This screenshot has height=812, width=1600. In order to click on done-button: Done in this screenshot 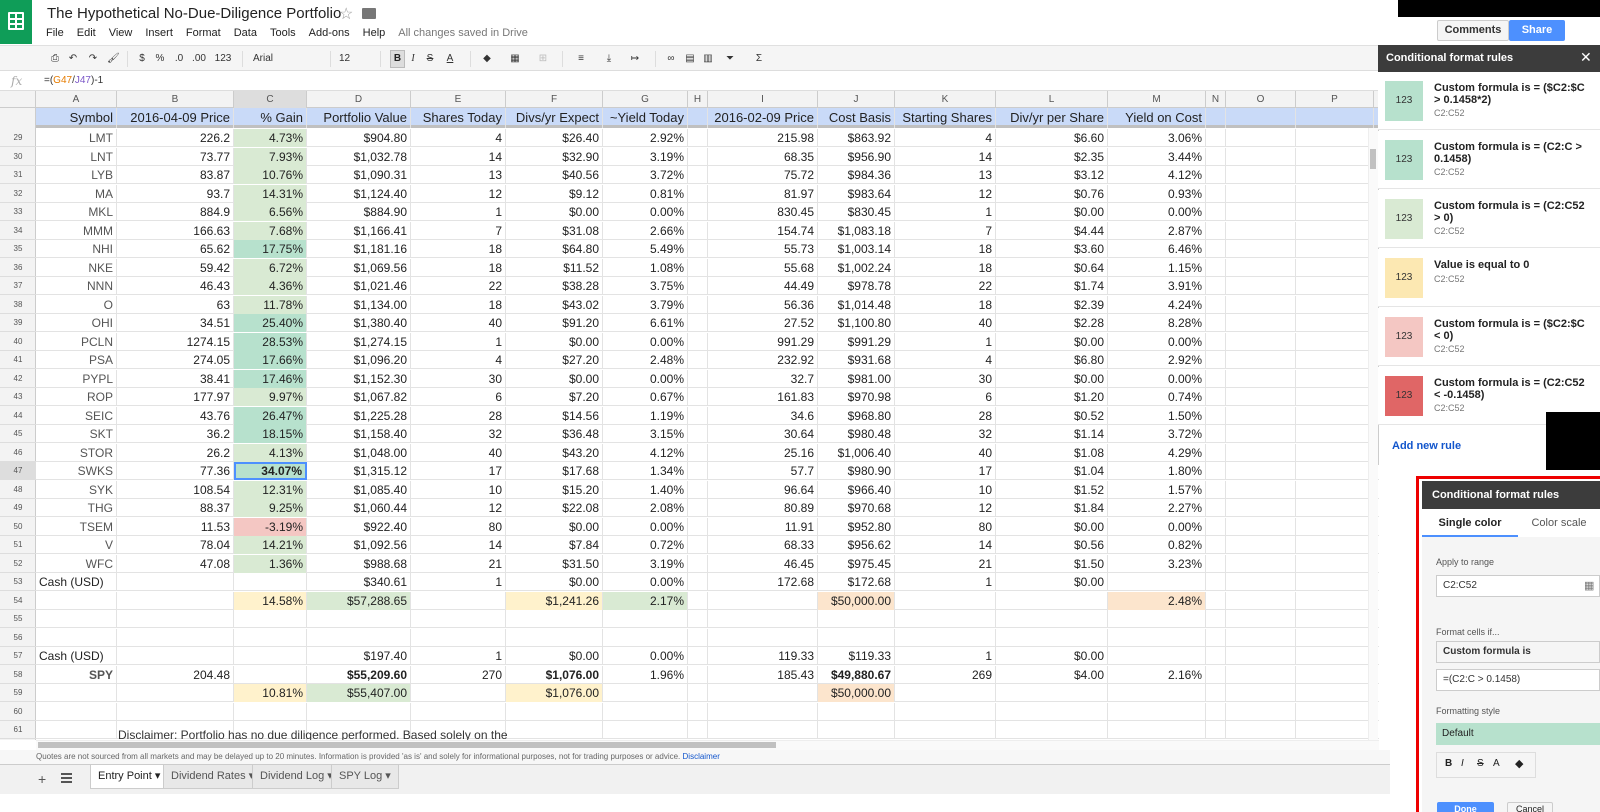, I will do `click(1465, 807)`.